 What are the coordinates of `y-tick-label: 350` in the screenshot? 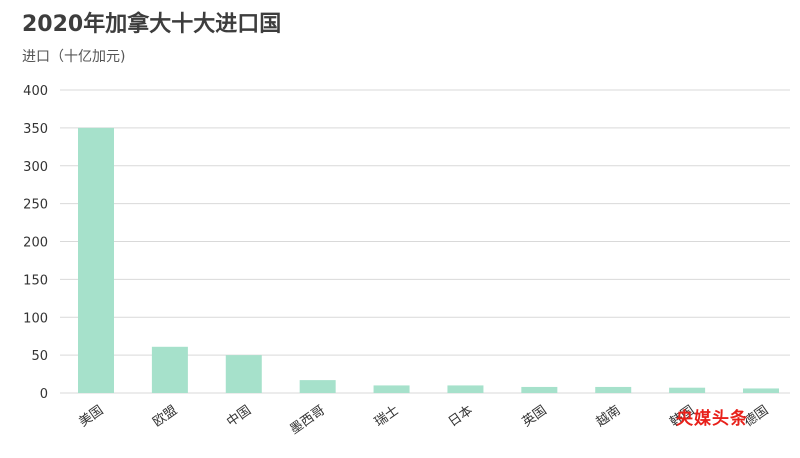 It's located at (35, 129).